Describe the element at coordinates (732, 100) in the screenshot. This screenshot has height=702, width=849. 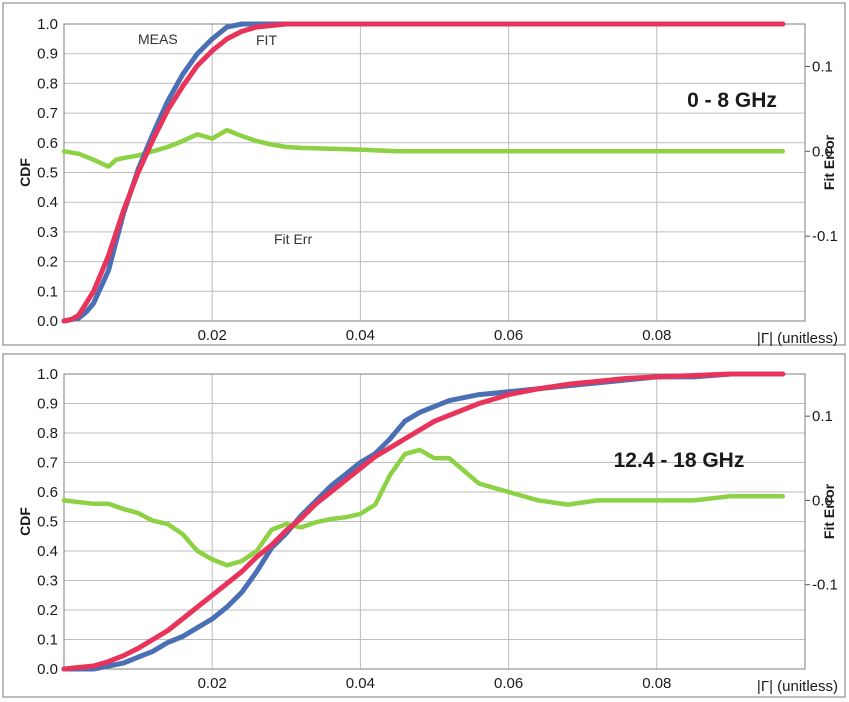
I see `frequency-band-label: 0 - 8 GHz` at that location.